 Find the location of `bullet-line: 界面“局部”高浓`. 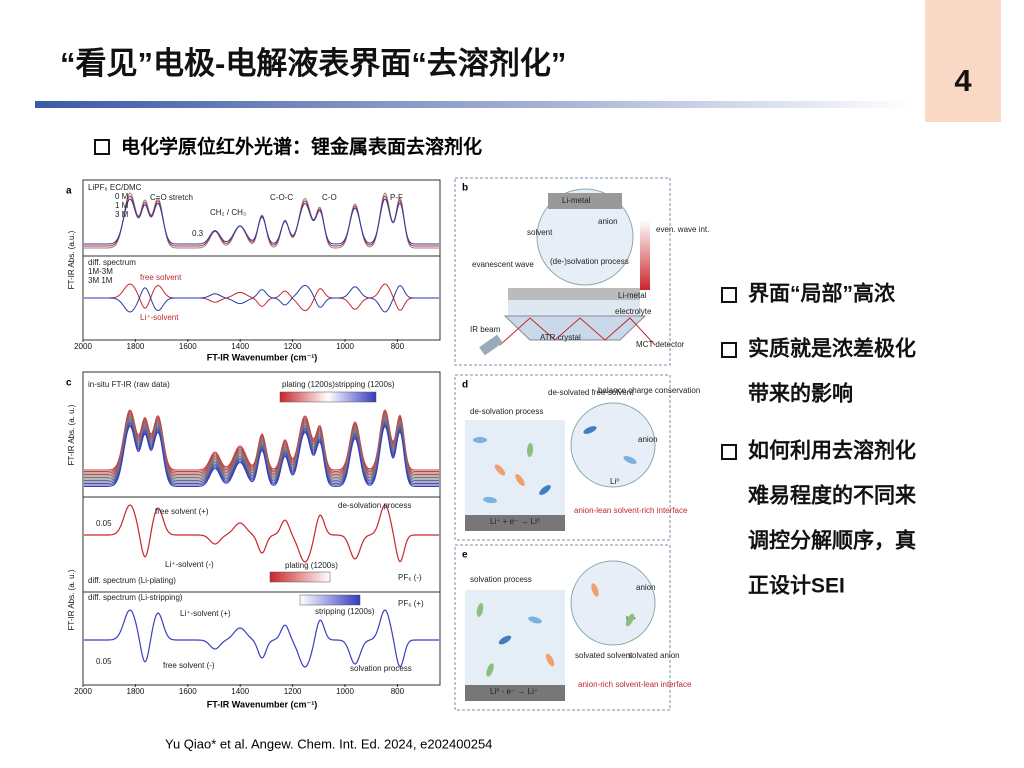

bullet-line: 界面“局部”高浓 is located at coordinates (822, 294).